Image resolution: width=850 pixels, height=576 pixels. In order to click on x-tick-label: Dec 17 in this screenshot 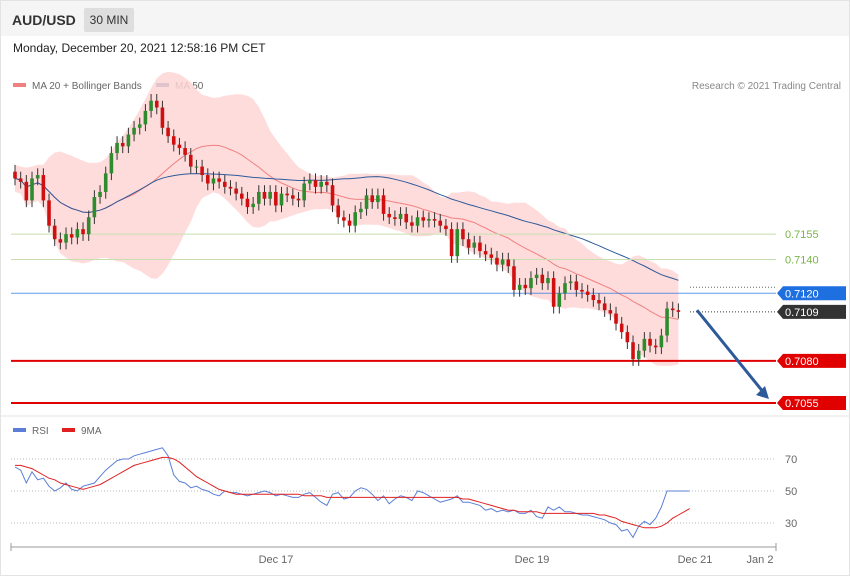, I will do `click(276, 560)`.